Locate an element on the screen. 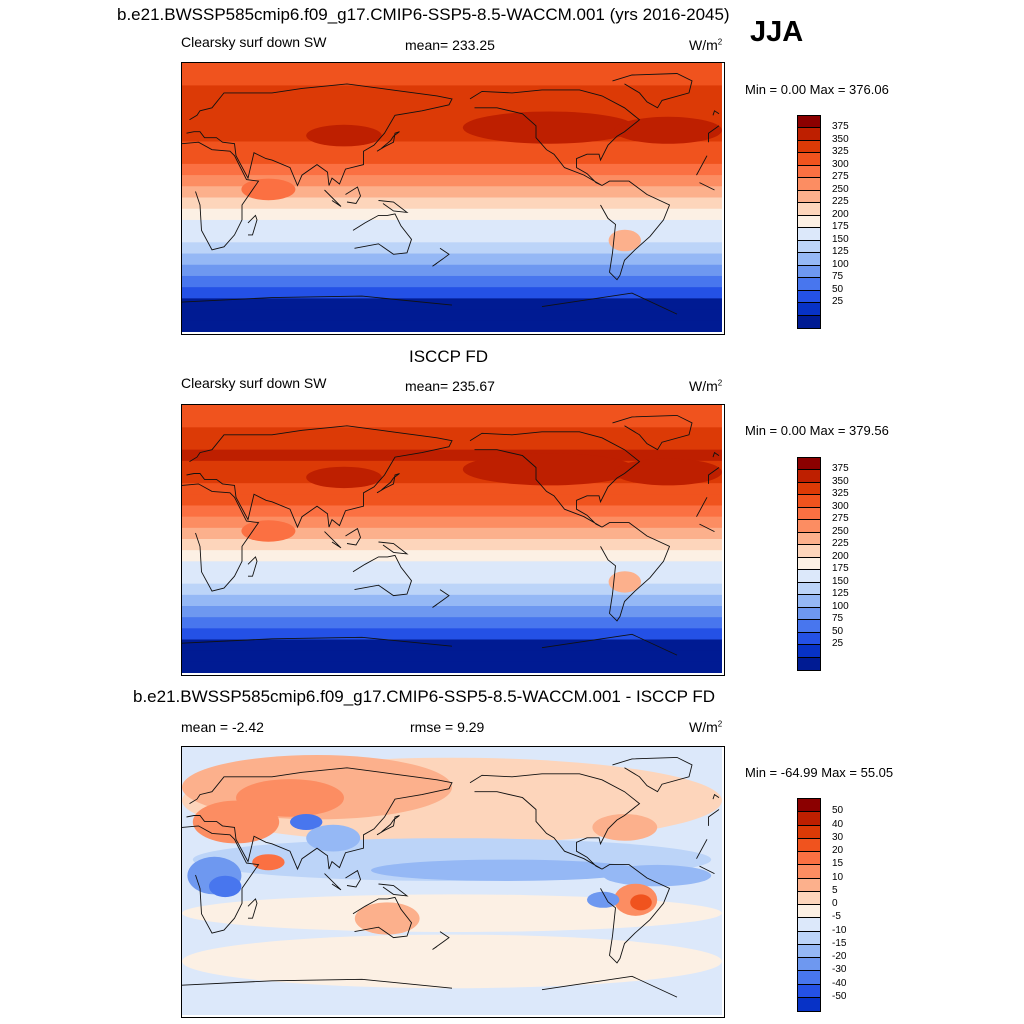 The image size is (1024, 1024). colorbar-tick-label: -20 is located at coordinates (839, 956).